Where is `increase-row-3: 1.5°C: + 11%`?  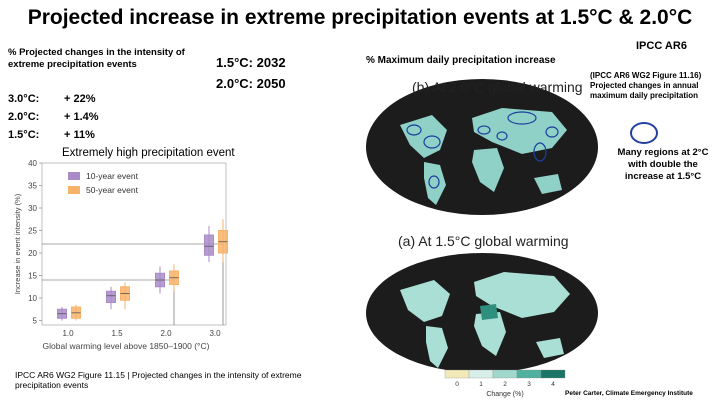
increase-row-3: 1.5°C: + 11% is located at coordinates (51, 135).